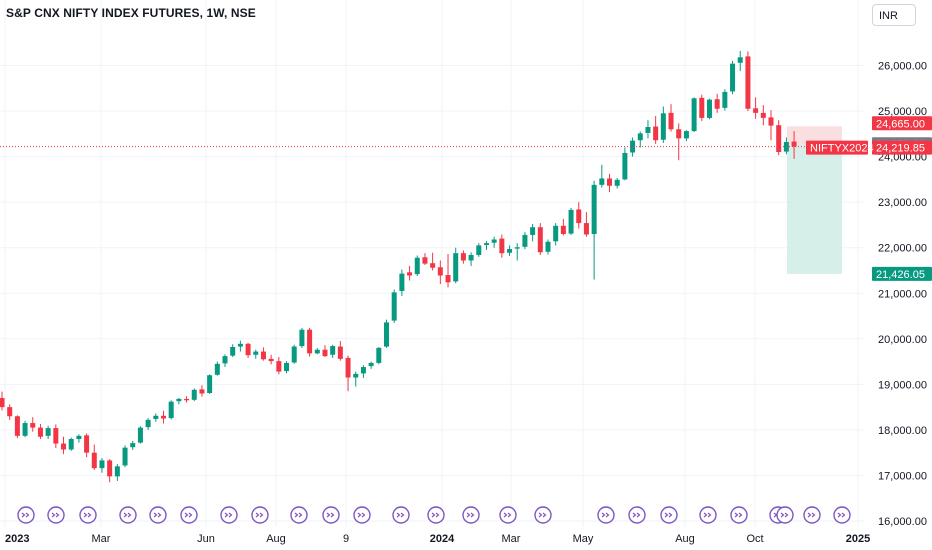 The width and height of the screenshot is (932, 550). Describe the element at coordinates (442, 539) in the screenshot. I see `x-tick-label: 2024` at that location.